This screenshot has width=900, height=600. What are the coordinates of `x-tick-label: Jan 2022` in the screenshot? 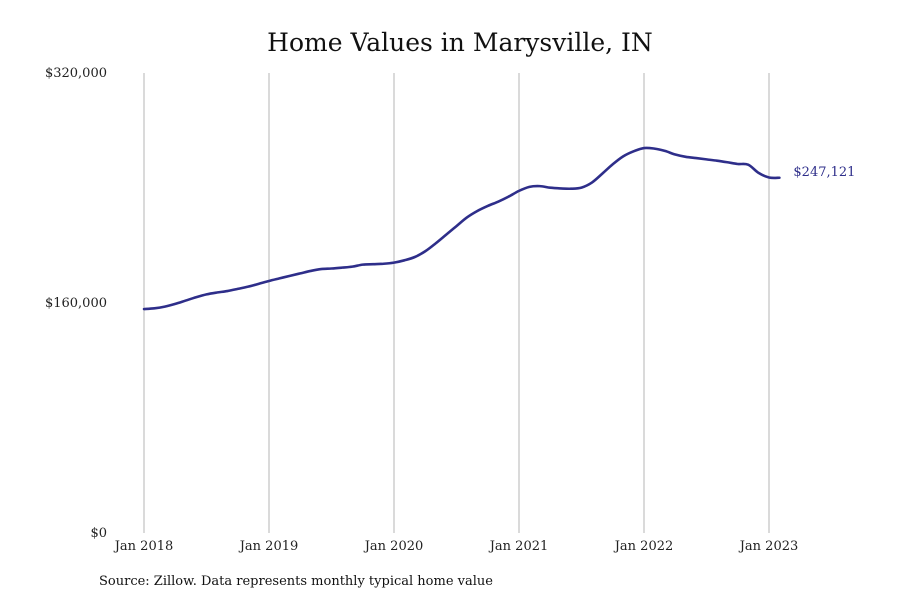 It's located at (643, 546).